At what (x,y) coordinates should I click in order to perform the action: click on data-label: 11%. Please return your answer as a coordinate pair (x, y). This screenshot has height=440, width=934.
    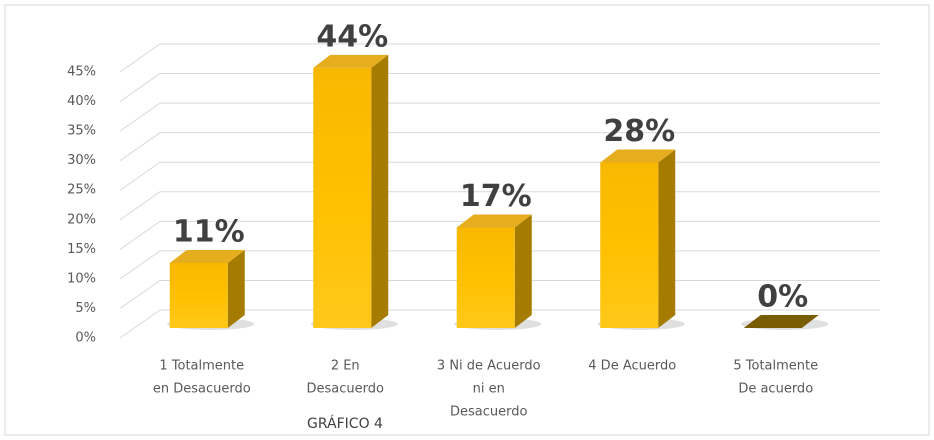
    Looking at the image, I should click on (209, 231).